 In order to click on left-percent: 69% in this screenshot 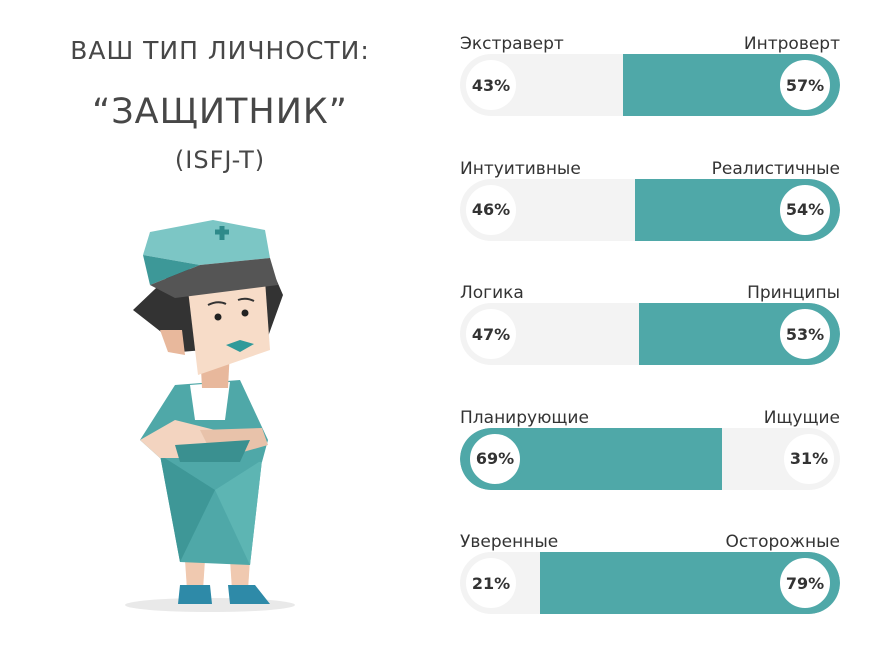, I will do `click(495, 458)`.